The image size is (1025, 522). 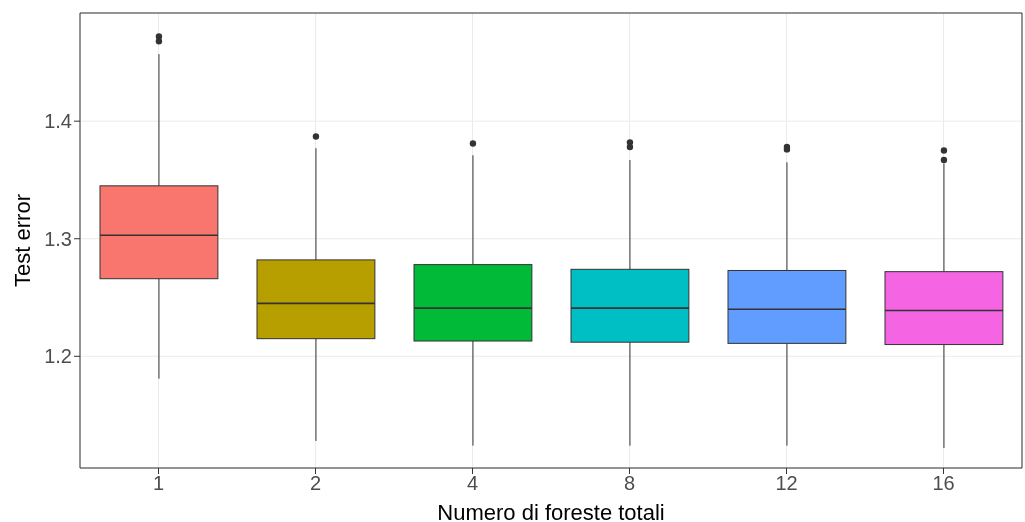 I want to click on y-axis-title: Test error, so click(x=22, y=240).